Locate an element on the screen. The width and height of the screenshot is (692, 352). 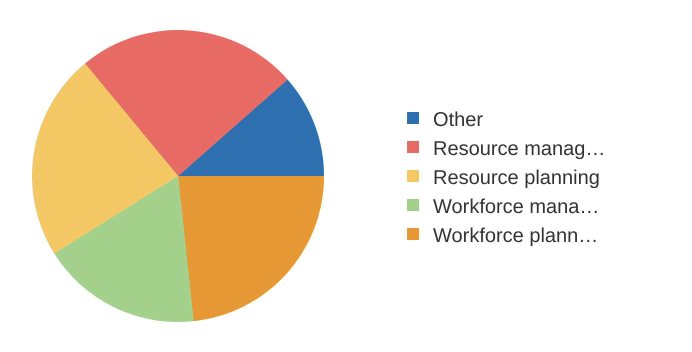
legend-label: Other is located at coordinates (458, 119).